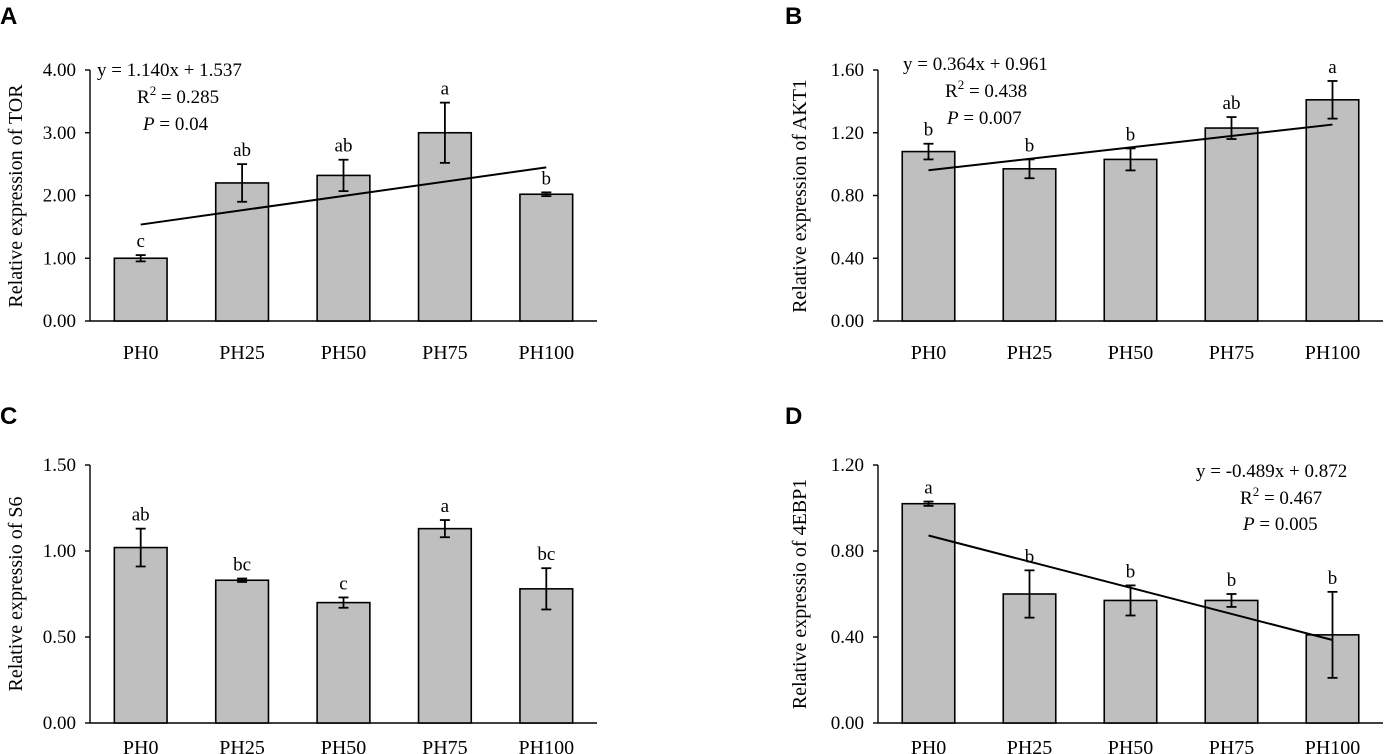 The width and height of the screenshot is (1388, 754). What do you see at coordinates (951, 91) in the screenshot?
I see `r-squared-symbol: R` at bounding box center [951, 91].